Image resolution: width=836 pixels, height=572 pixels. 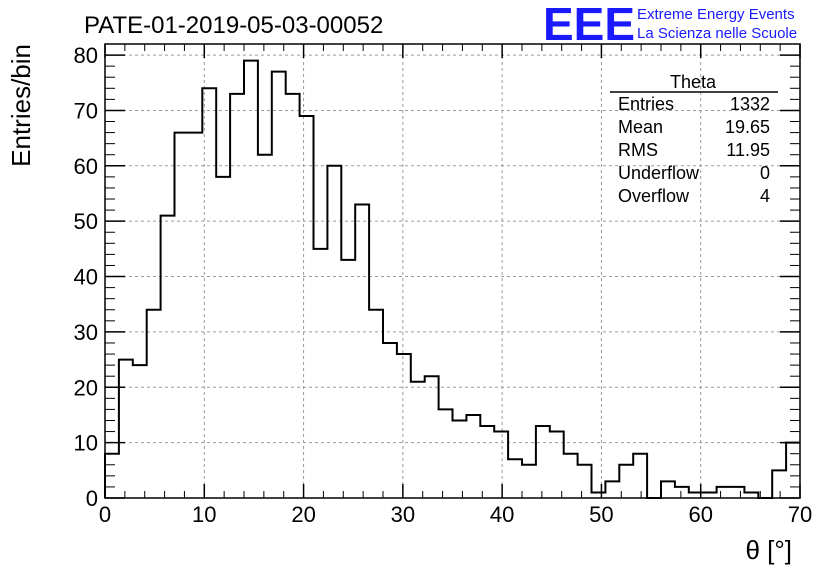 What do you see at coordinates (748, 150) in the screenshot?
I see `stats-value: 11.95` at bounding box center [748, 150].